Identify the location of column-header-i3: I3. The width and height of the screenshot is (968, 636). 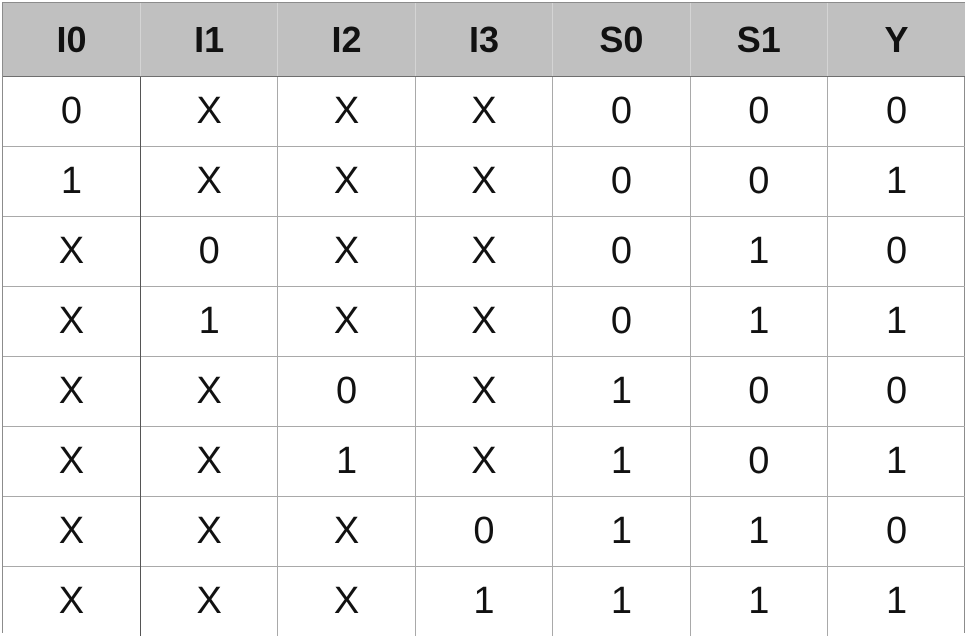
(483, 40).